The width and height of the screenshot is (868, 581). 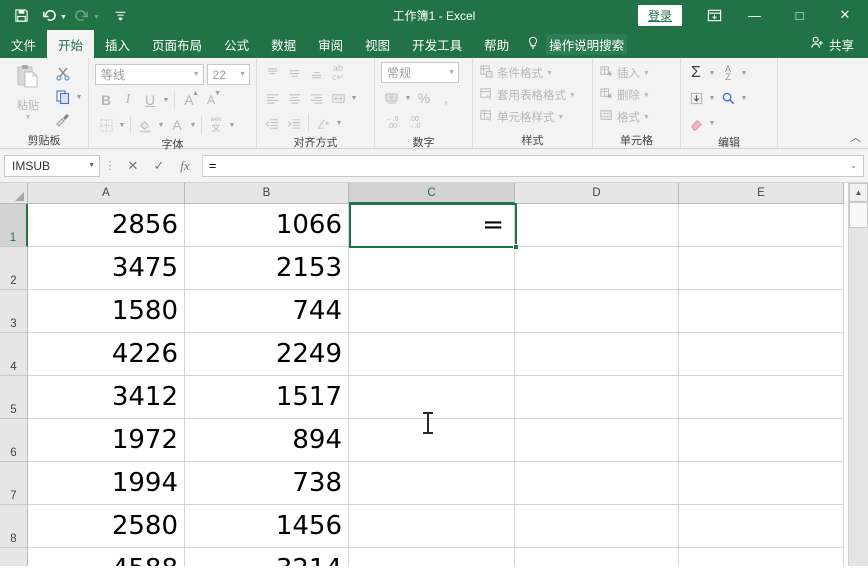 What do you see at coordinates (339, 123) in the screenshot?
I see `orientation-dropdown-icon: ▼` at bounding box center [339, 123].